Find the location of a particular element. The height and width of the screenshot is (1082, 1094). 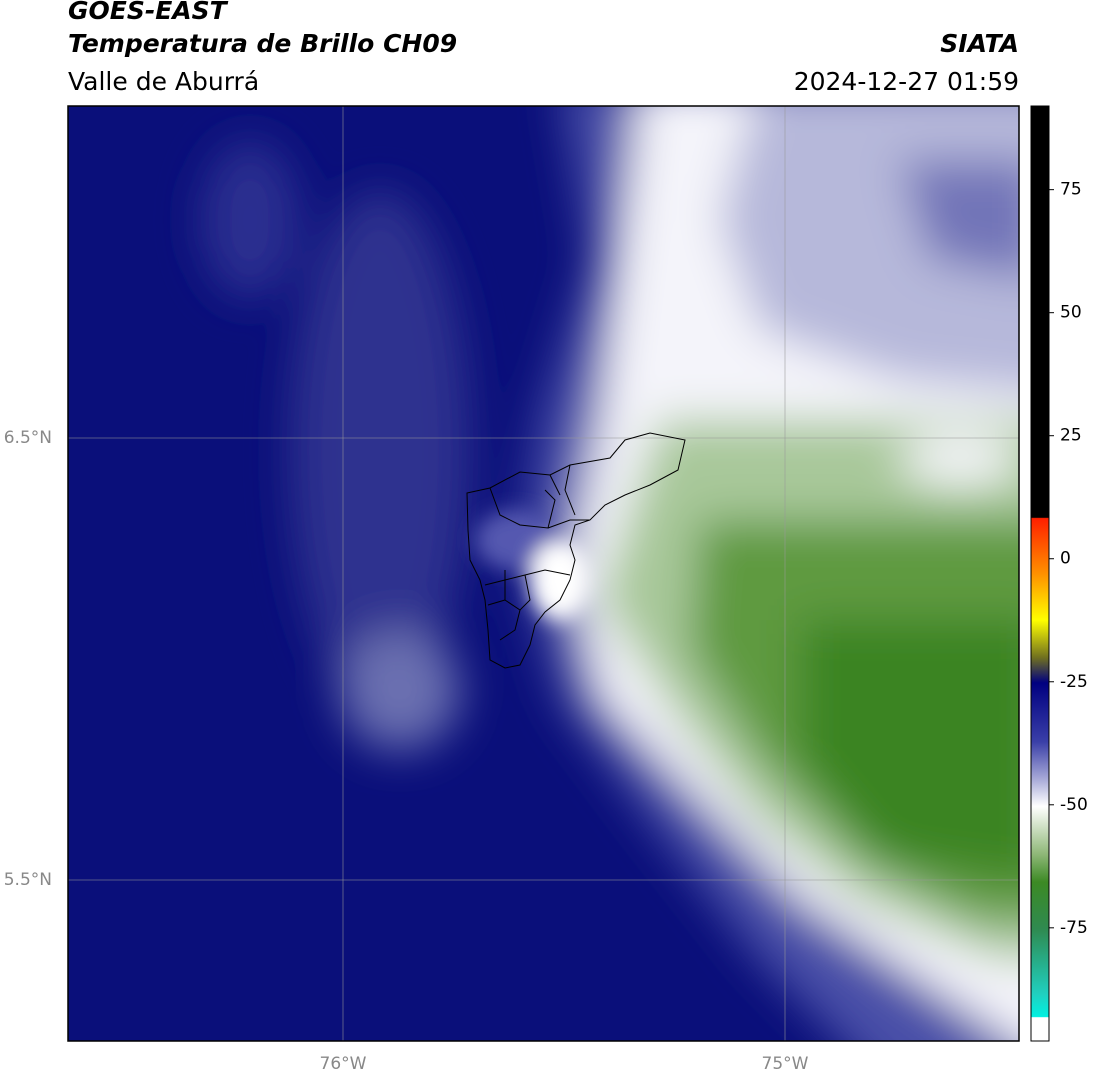

colorbar-ticks: 75 50 25 0 -25 -50 -75 is located at coordinates (1068, 559).